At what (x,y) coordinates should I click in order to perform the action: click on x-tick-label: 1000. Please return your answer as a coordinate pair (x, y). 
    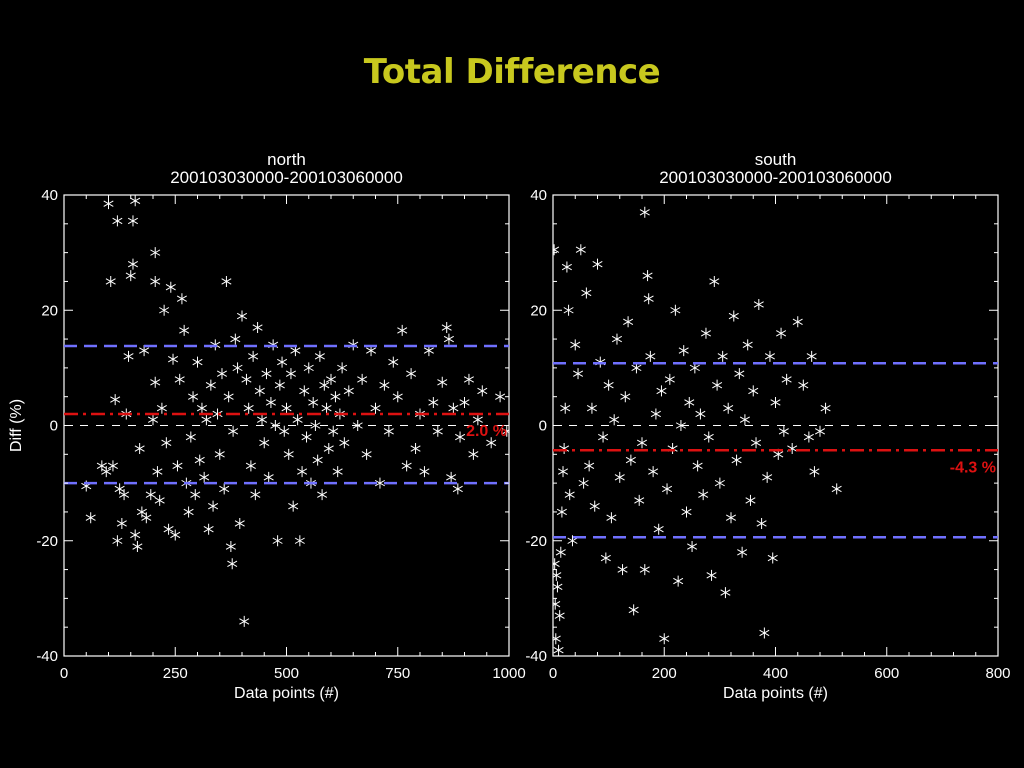
    Looking at the image, I should click on (508, 673).